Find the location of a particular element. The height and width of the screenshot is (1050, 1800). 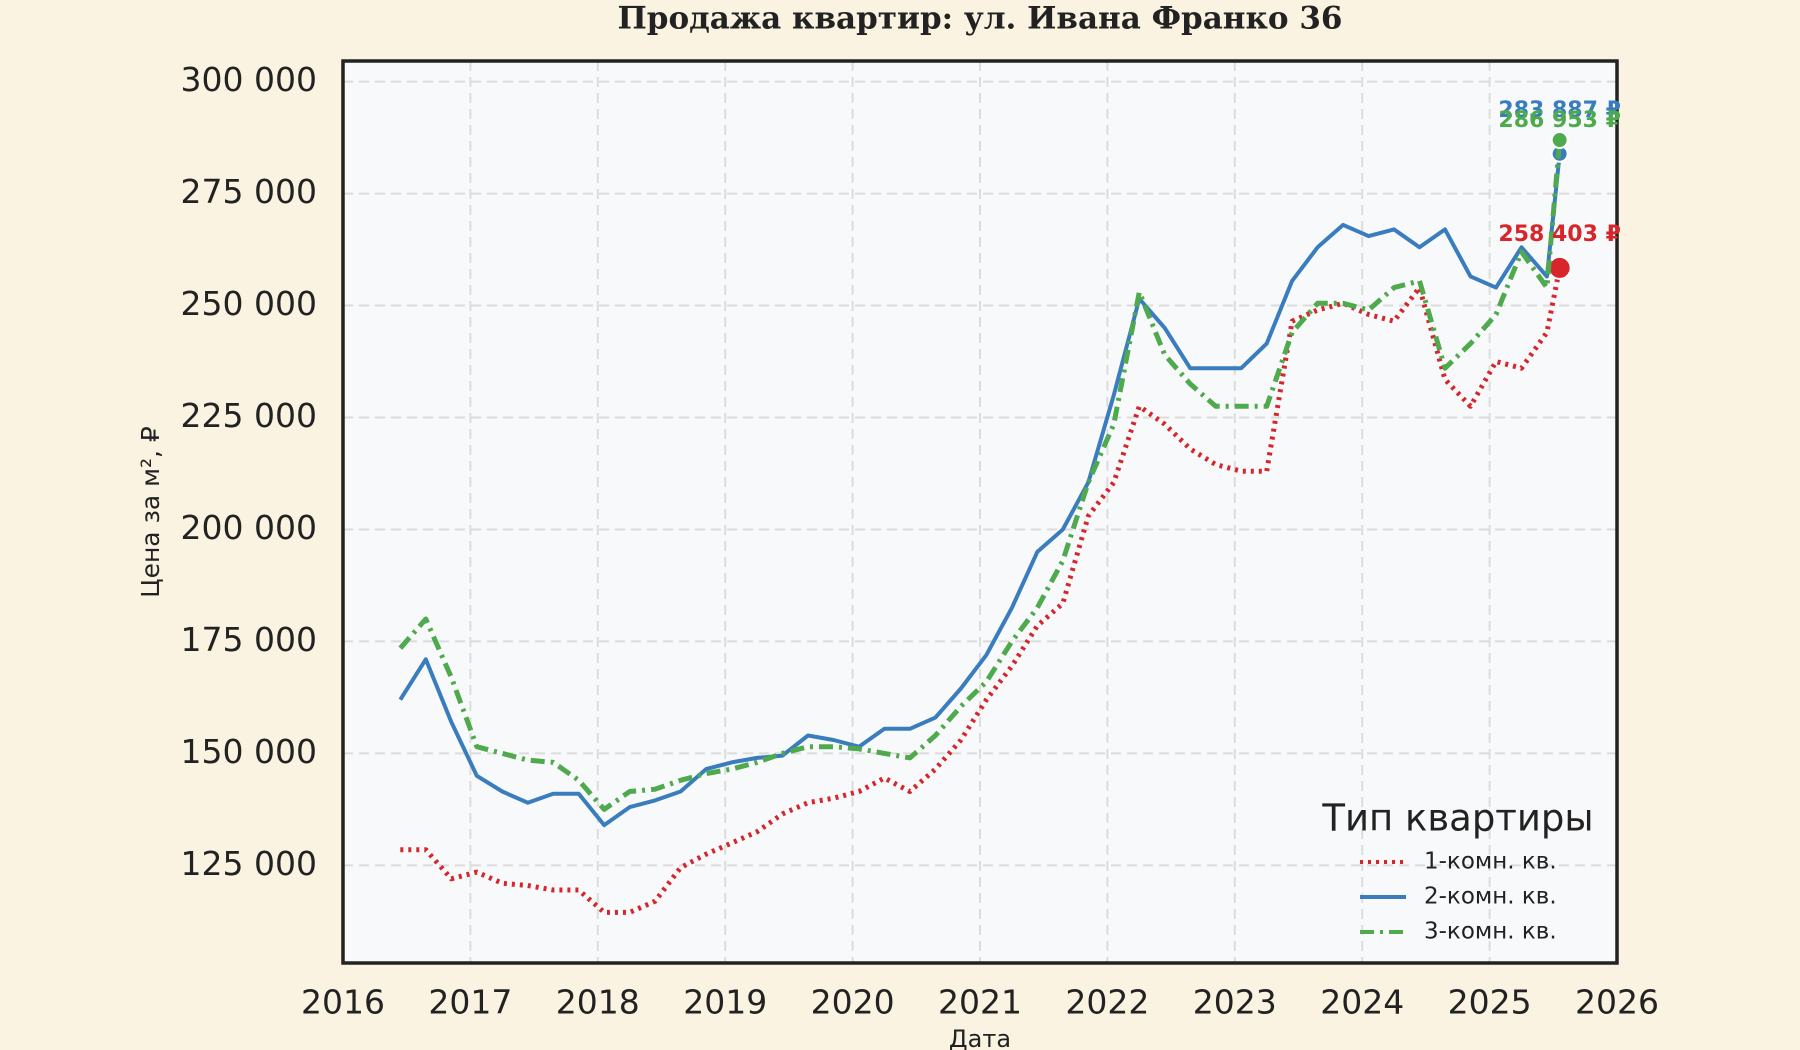

x-tick-label: 2024 is located at coordinates (1362, 1002).